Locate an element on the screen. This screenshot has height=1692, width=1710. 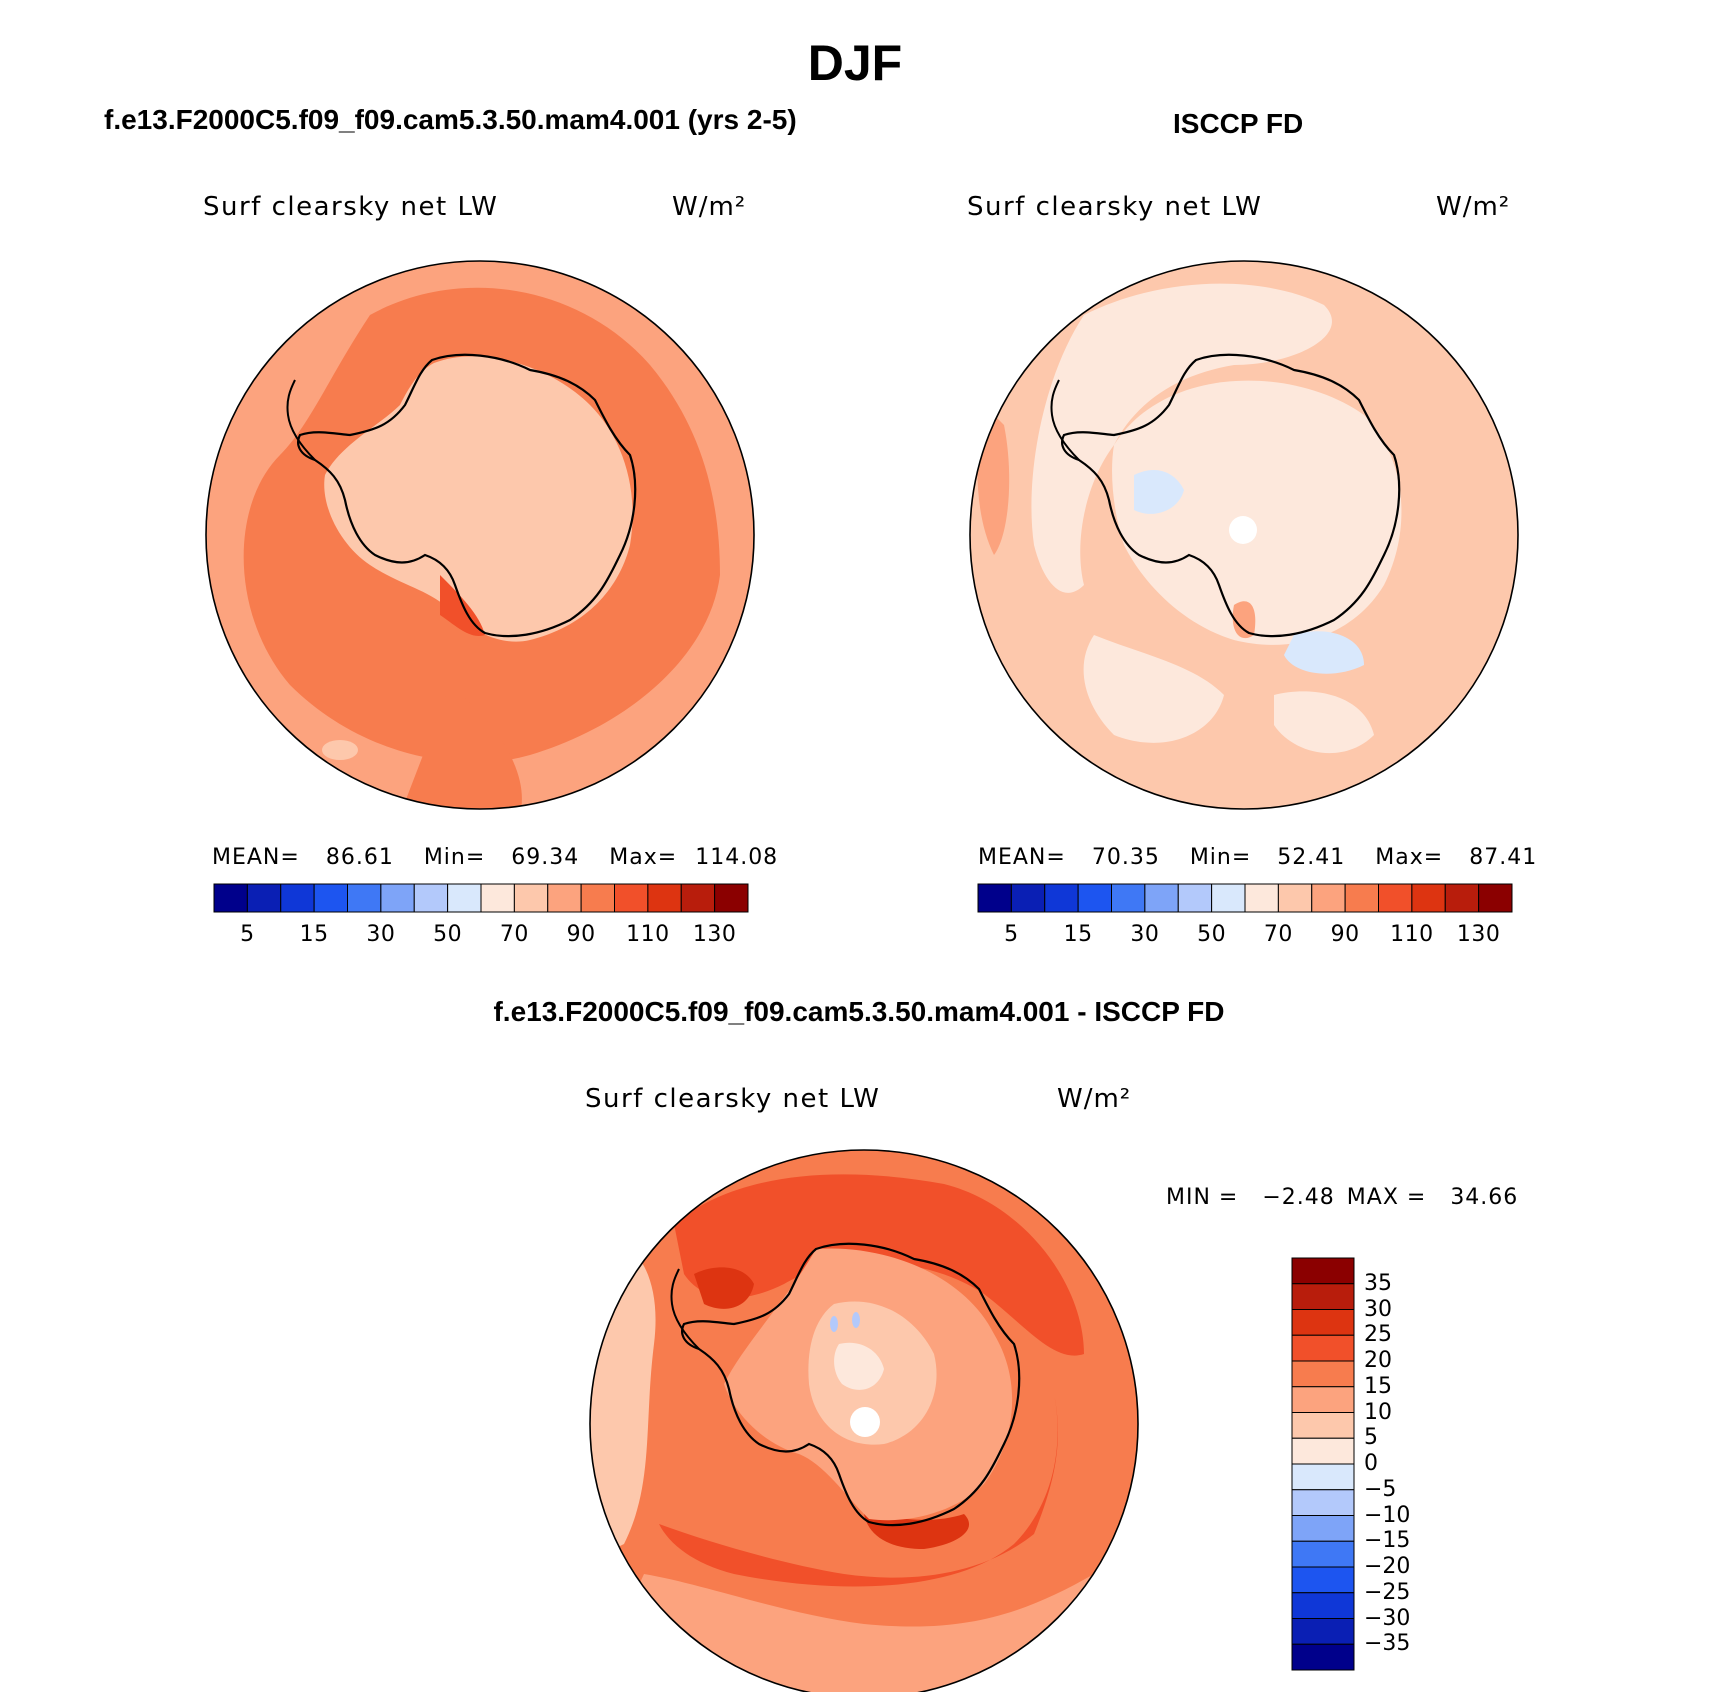
panel-2-colorbar-ticks: 5 15 30 50 70 90 110 130 is located at coordinates (1245, 937).